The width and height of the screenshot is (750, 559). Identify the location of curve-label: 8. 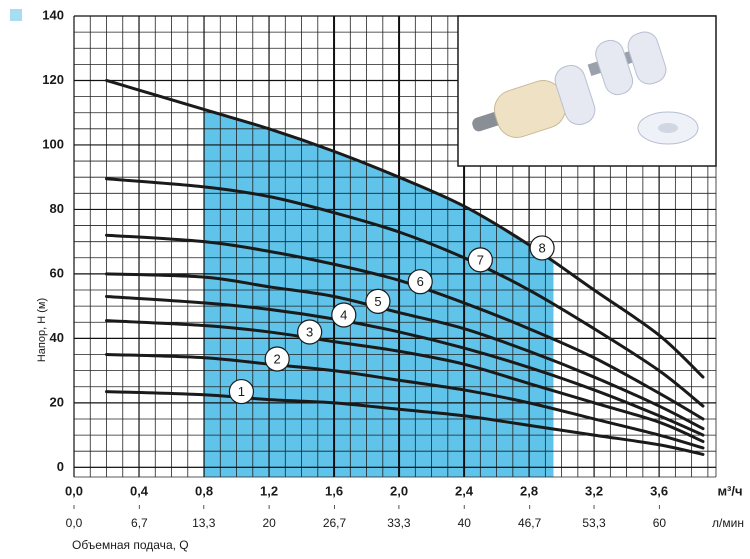
(541, 247).